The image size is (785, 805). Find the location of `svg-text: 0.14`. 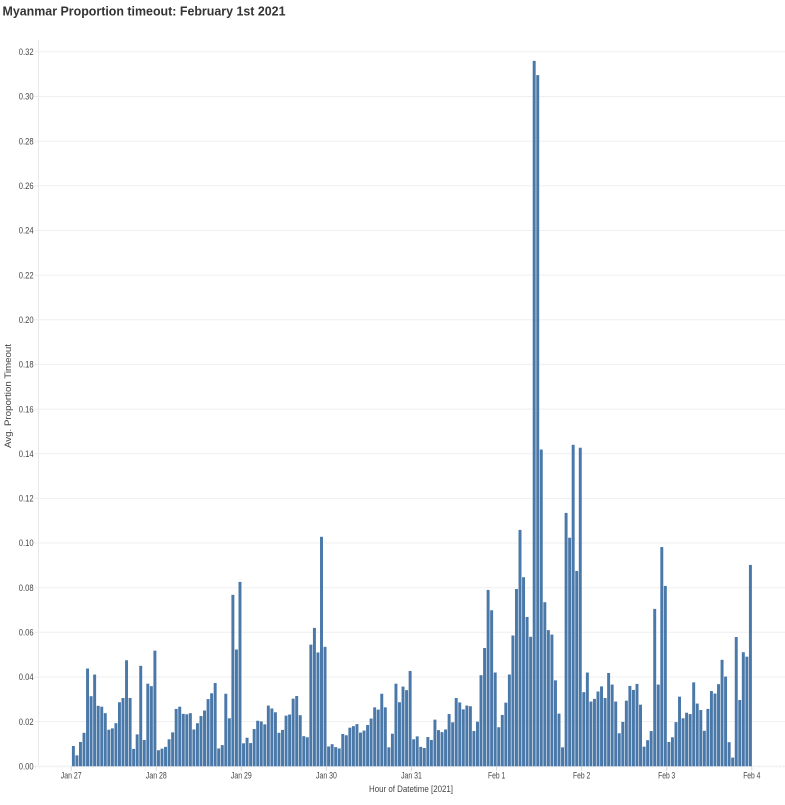

svg-text: 0.14 is located at coordinates (26, 453).